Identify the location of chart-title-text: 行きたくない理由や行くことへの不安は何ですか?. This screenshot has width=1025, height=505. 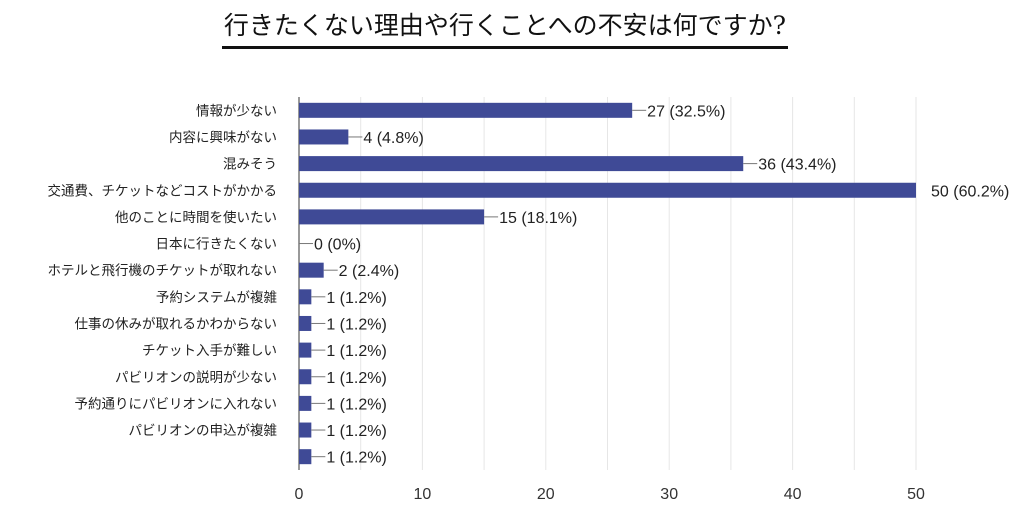
(505, 27).